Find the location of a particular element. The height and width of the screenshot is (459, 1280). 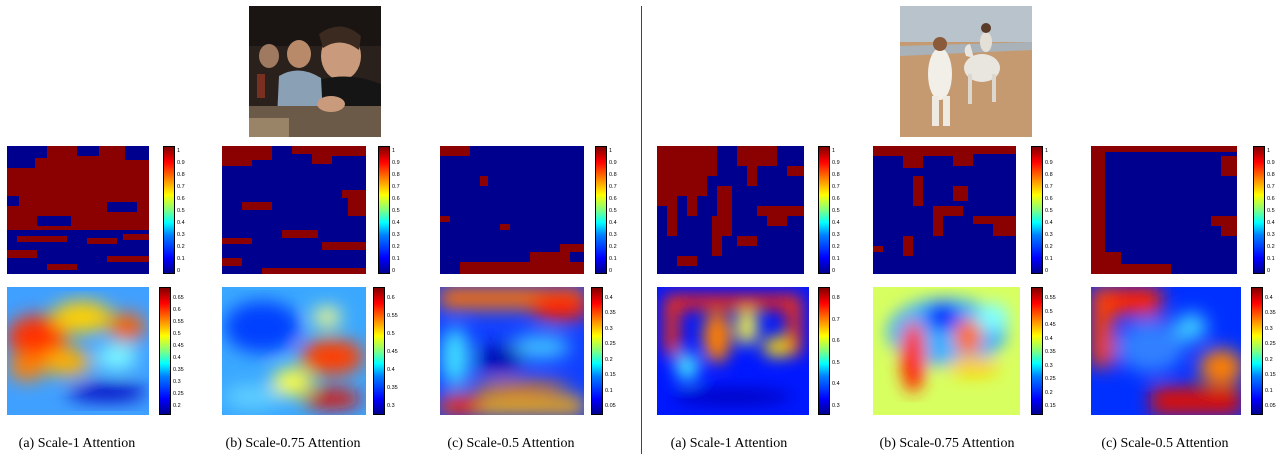

colorbar-tick: 0.65 is located at coordinates (178, 298).